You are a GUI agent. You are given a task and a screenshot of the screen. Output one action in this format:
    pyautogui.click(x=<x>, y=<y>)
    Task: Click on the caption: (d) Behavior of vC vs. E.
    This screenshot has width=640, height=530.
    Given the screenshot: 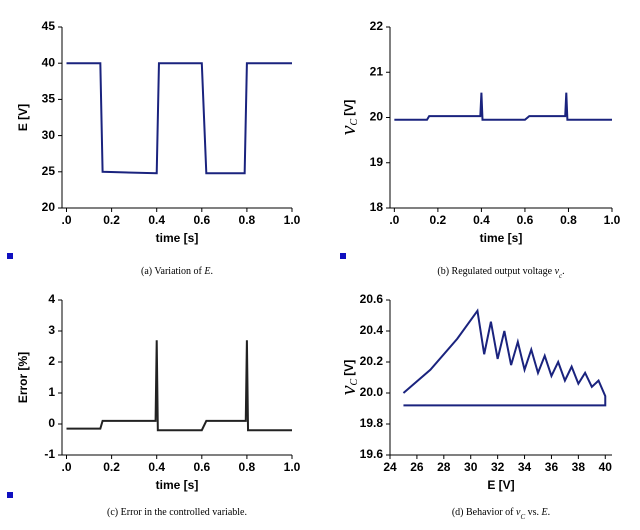 What is the action you would take?
    pyautogui.click(x=501, y=513)
    